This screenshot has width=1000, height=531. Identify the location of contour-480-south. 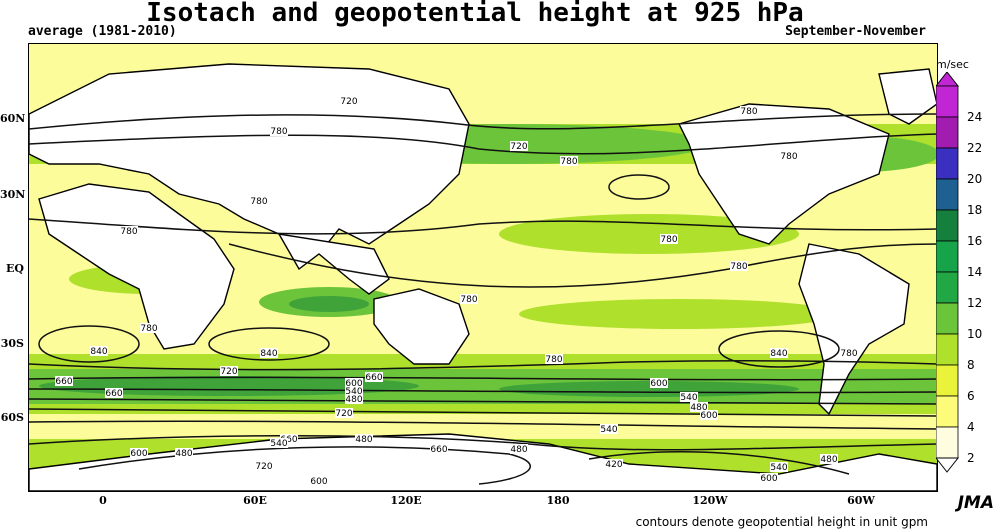
(483, 425).